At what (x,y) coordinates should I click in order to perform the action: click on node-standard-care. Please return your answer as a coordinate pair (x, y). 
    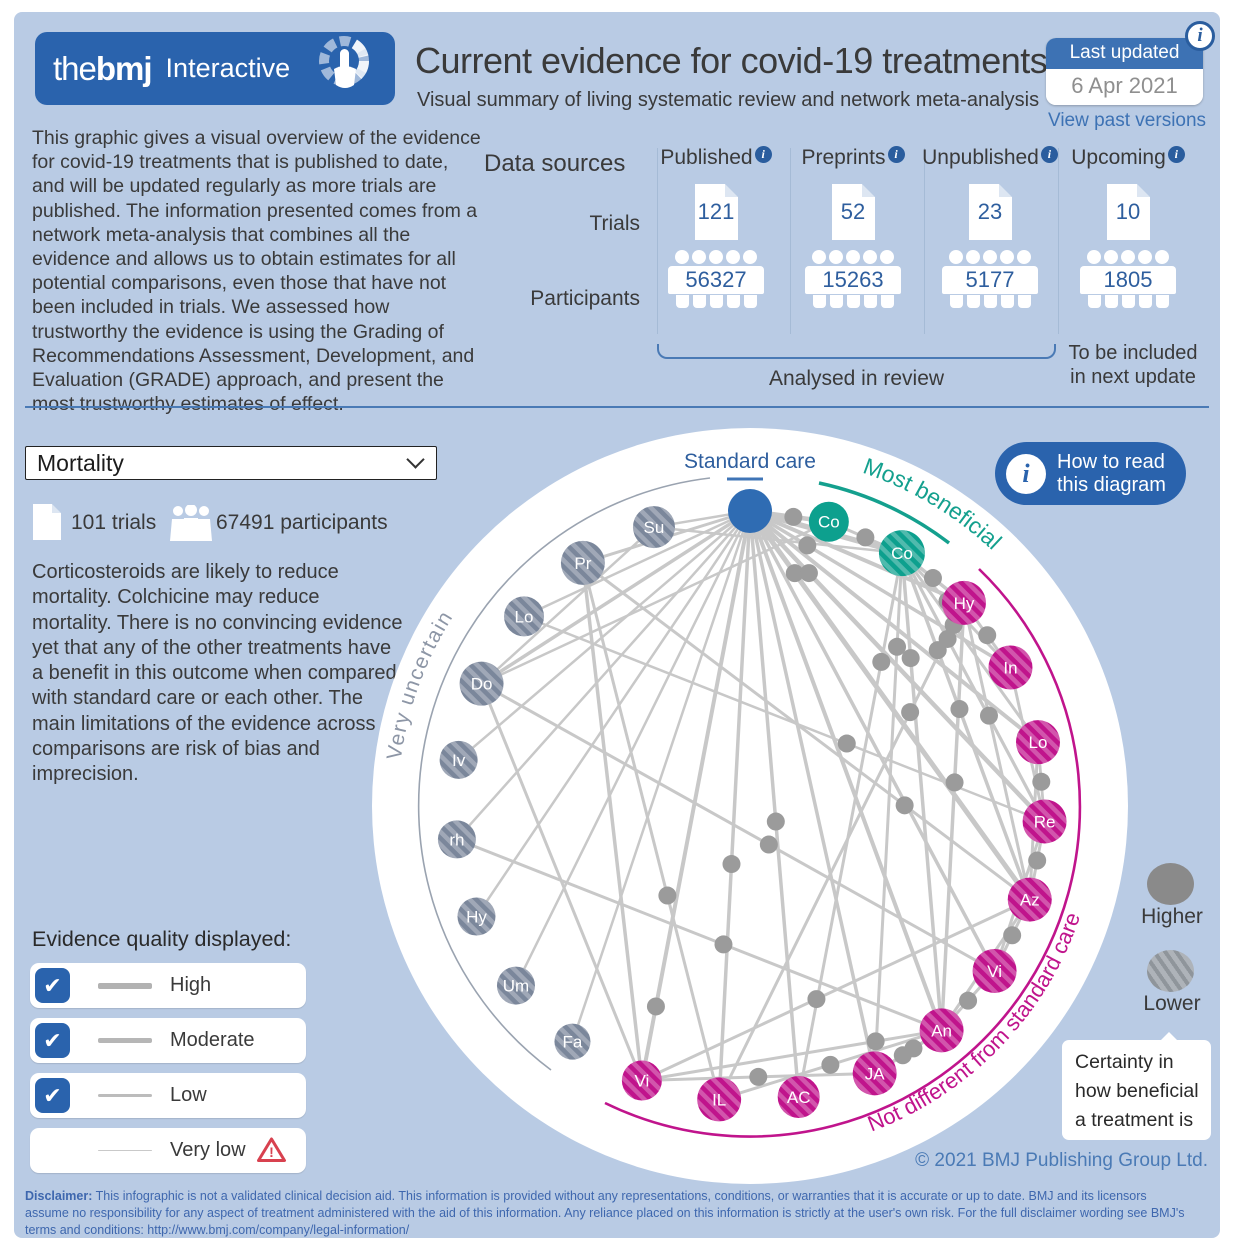
    Looking at the image, I should click on (750, 511).